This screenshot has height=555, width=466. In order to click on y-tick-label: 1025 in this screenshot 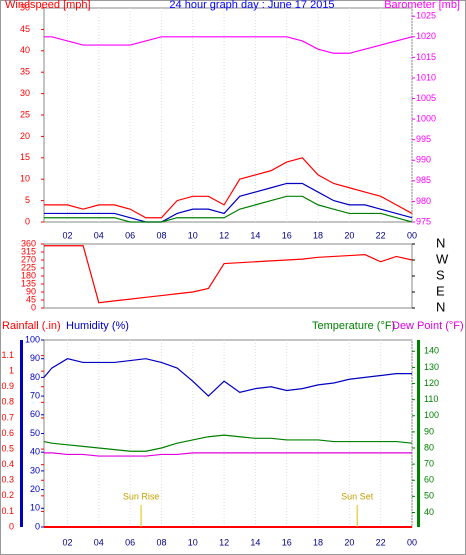, I will do `click(426, 16)`.